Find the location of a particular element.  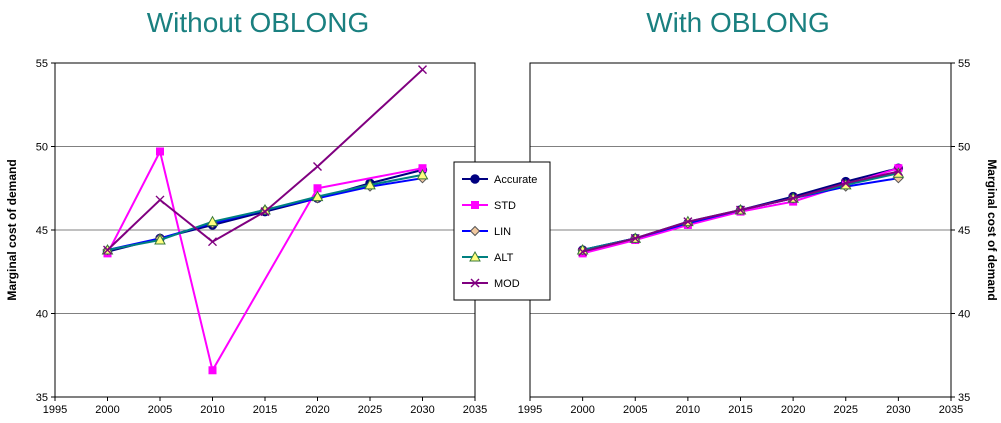

legend-entry-accurate: Accurate is located at coordinates (499, 180).